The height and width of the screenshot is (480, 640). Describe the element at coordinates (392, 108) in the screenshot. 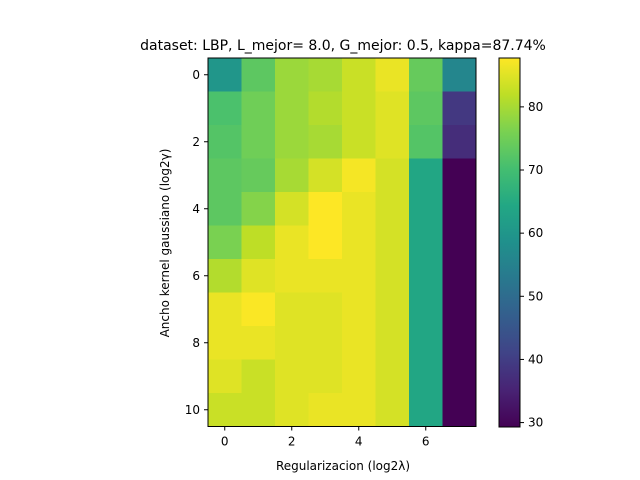

I see `heatmap-cell-r1-c5` at that location.